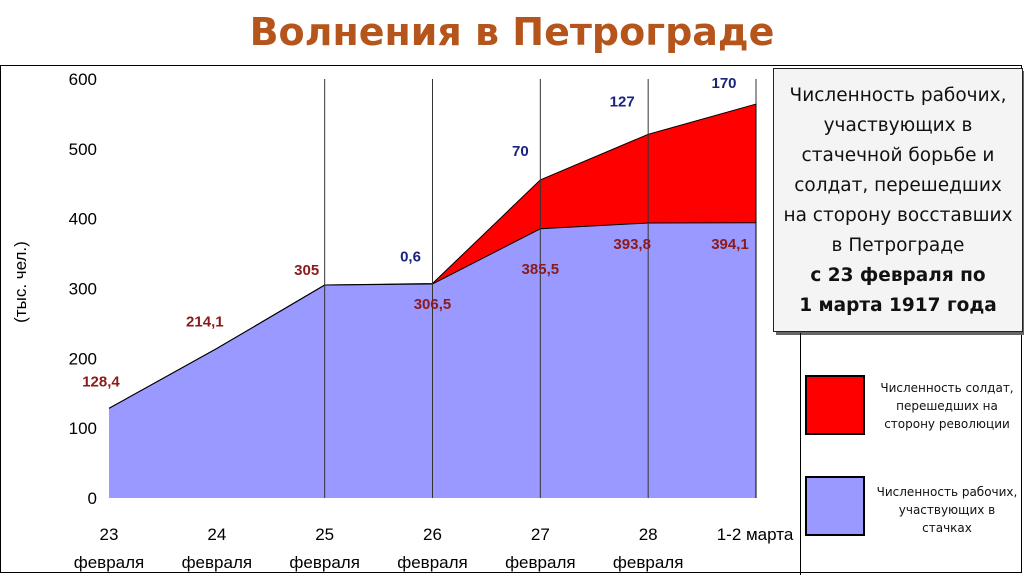 The height and width of the screenshot is (576, 1024). I want to click on data-label-workers: 394,1, so click(730, 244).